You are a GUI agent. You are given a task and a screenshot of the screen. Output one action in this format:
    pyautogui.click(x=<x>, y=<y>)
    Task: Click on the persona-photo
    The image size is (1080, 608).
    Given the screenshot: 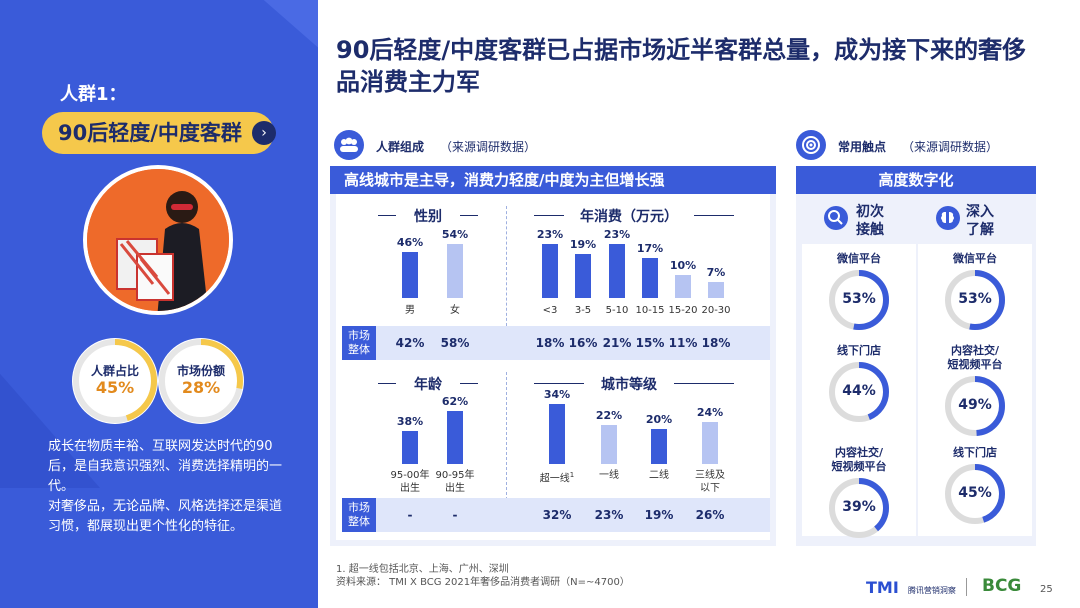 What is the action you would take?
    pyautogui.click(x=158, y=240)
    